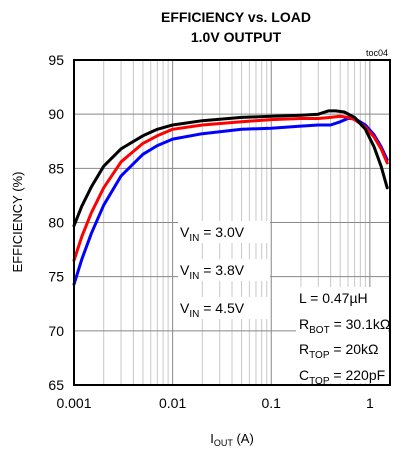 This screenshot has width=404, height=451. Describe the element at coordinates (370, 403) in the screenshot. I see `x-tick-label: 1` at that location.